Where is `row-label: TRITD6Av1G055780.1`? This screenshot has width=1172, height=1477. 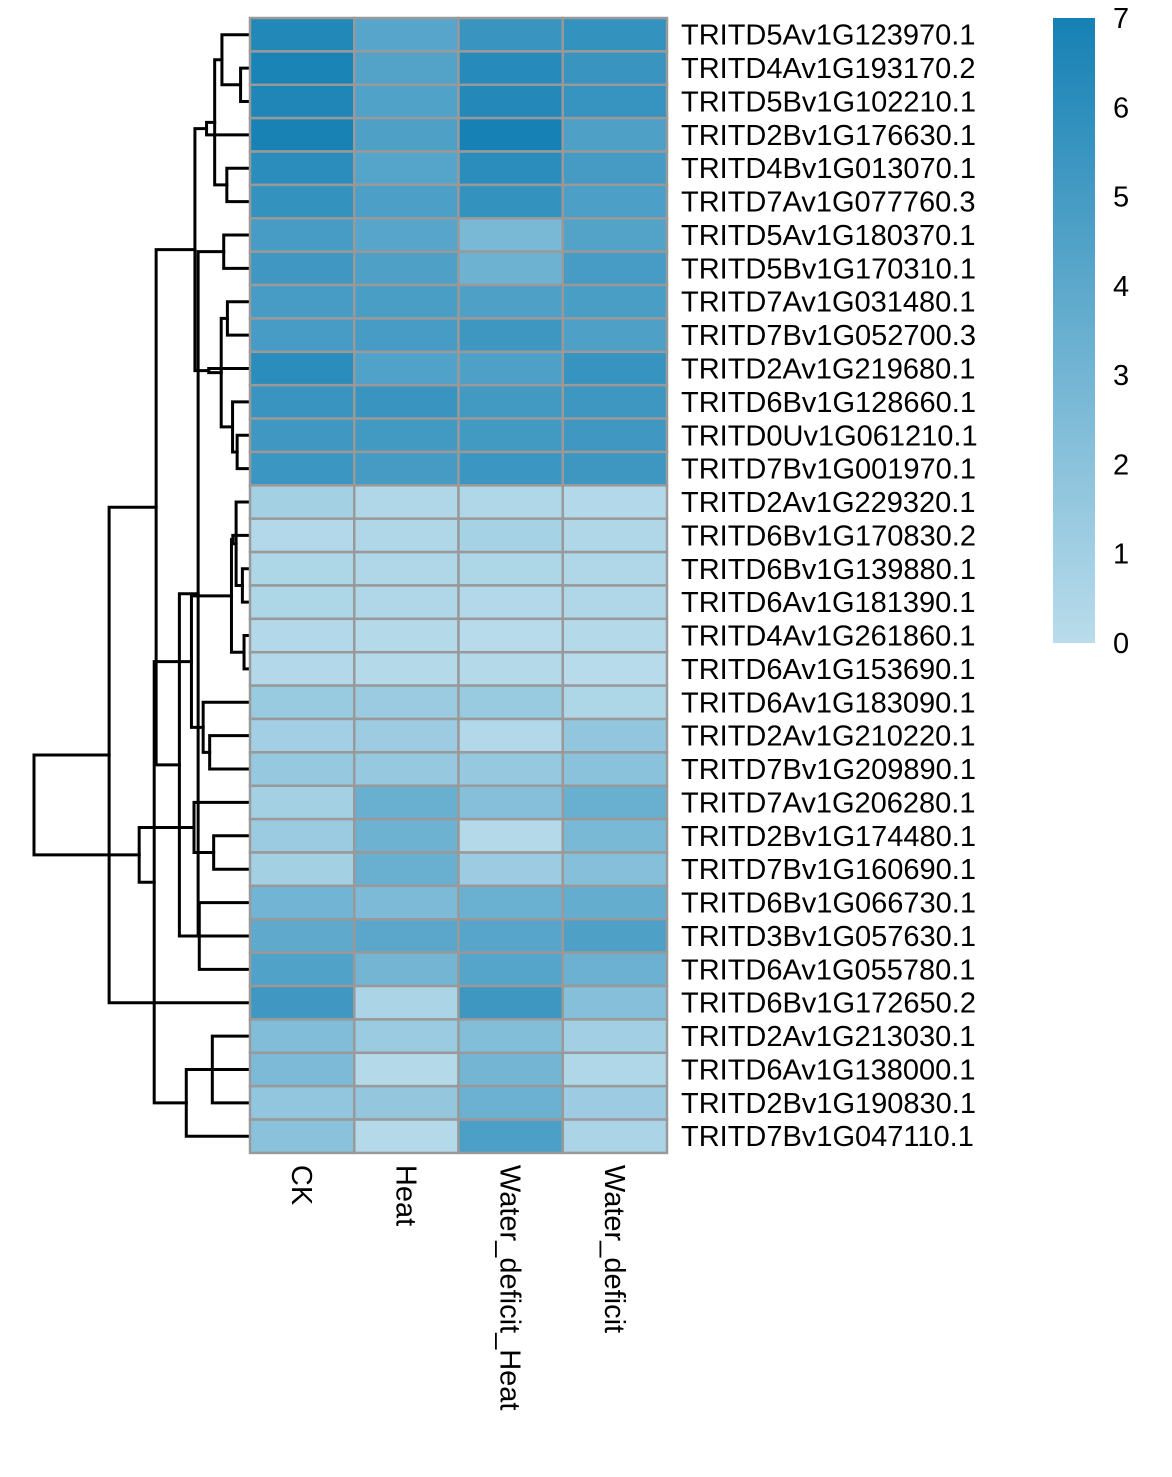
row-label: TRITD6Av1G055780.1 is located at coordinates (828, 970).